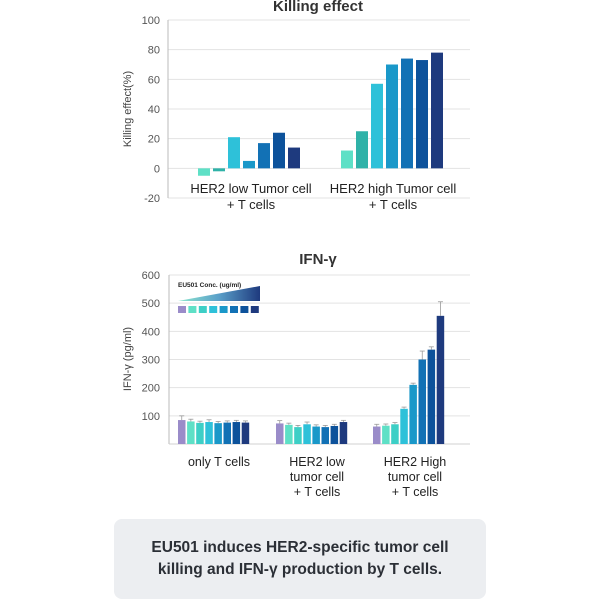 The width and height of the screenshot is (600, 600). What do you see at coordinates (128, 109) in the screenshot?
I see `y-axis-label: Killing effect(%)` at bounding box center [128, 109].